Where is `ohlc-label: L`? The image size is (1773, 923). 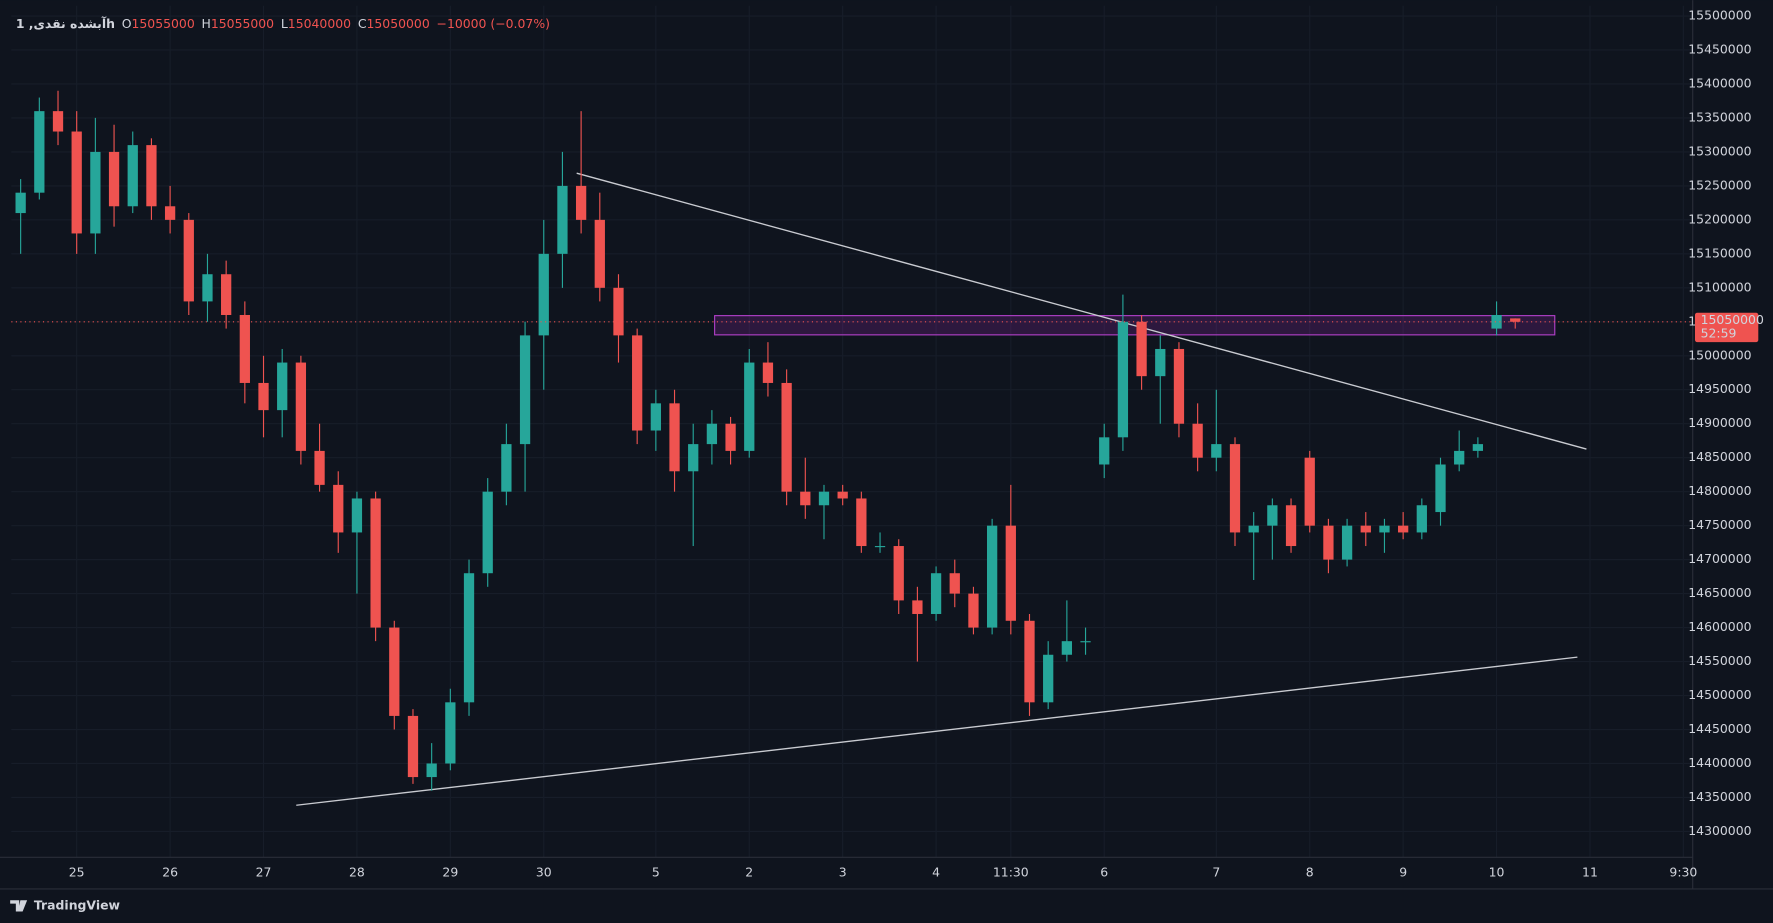
ohlc-label: L is located at coordinates (284, 22).